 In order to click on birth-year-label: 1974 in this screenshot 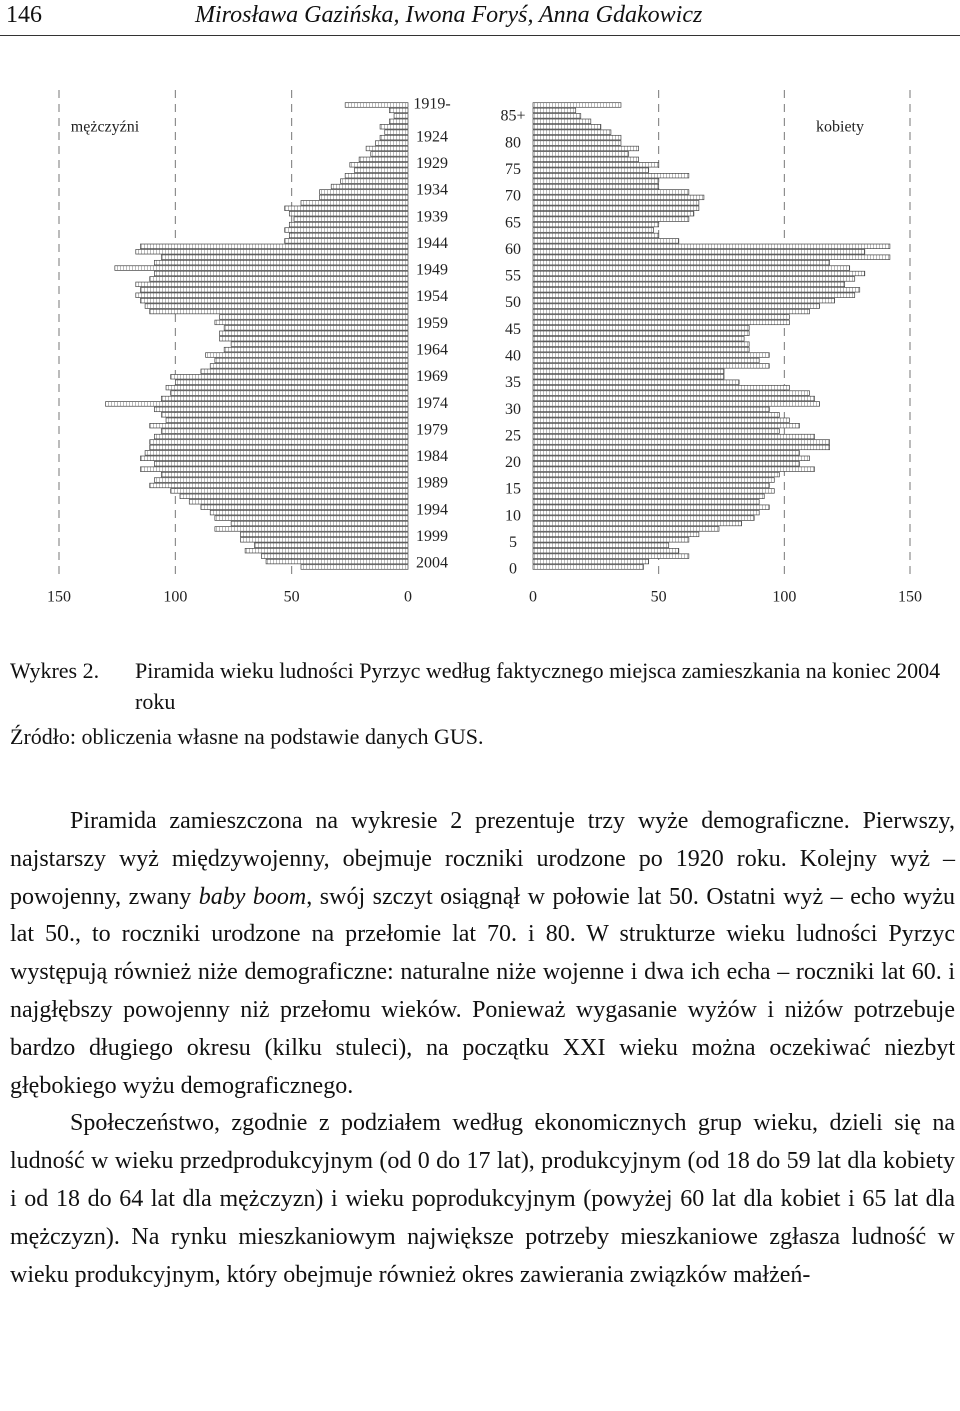, I will do `click(432, 403)`.